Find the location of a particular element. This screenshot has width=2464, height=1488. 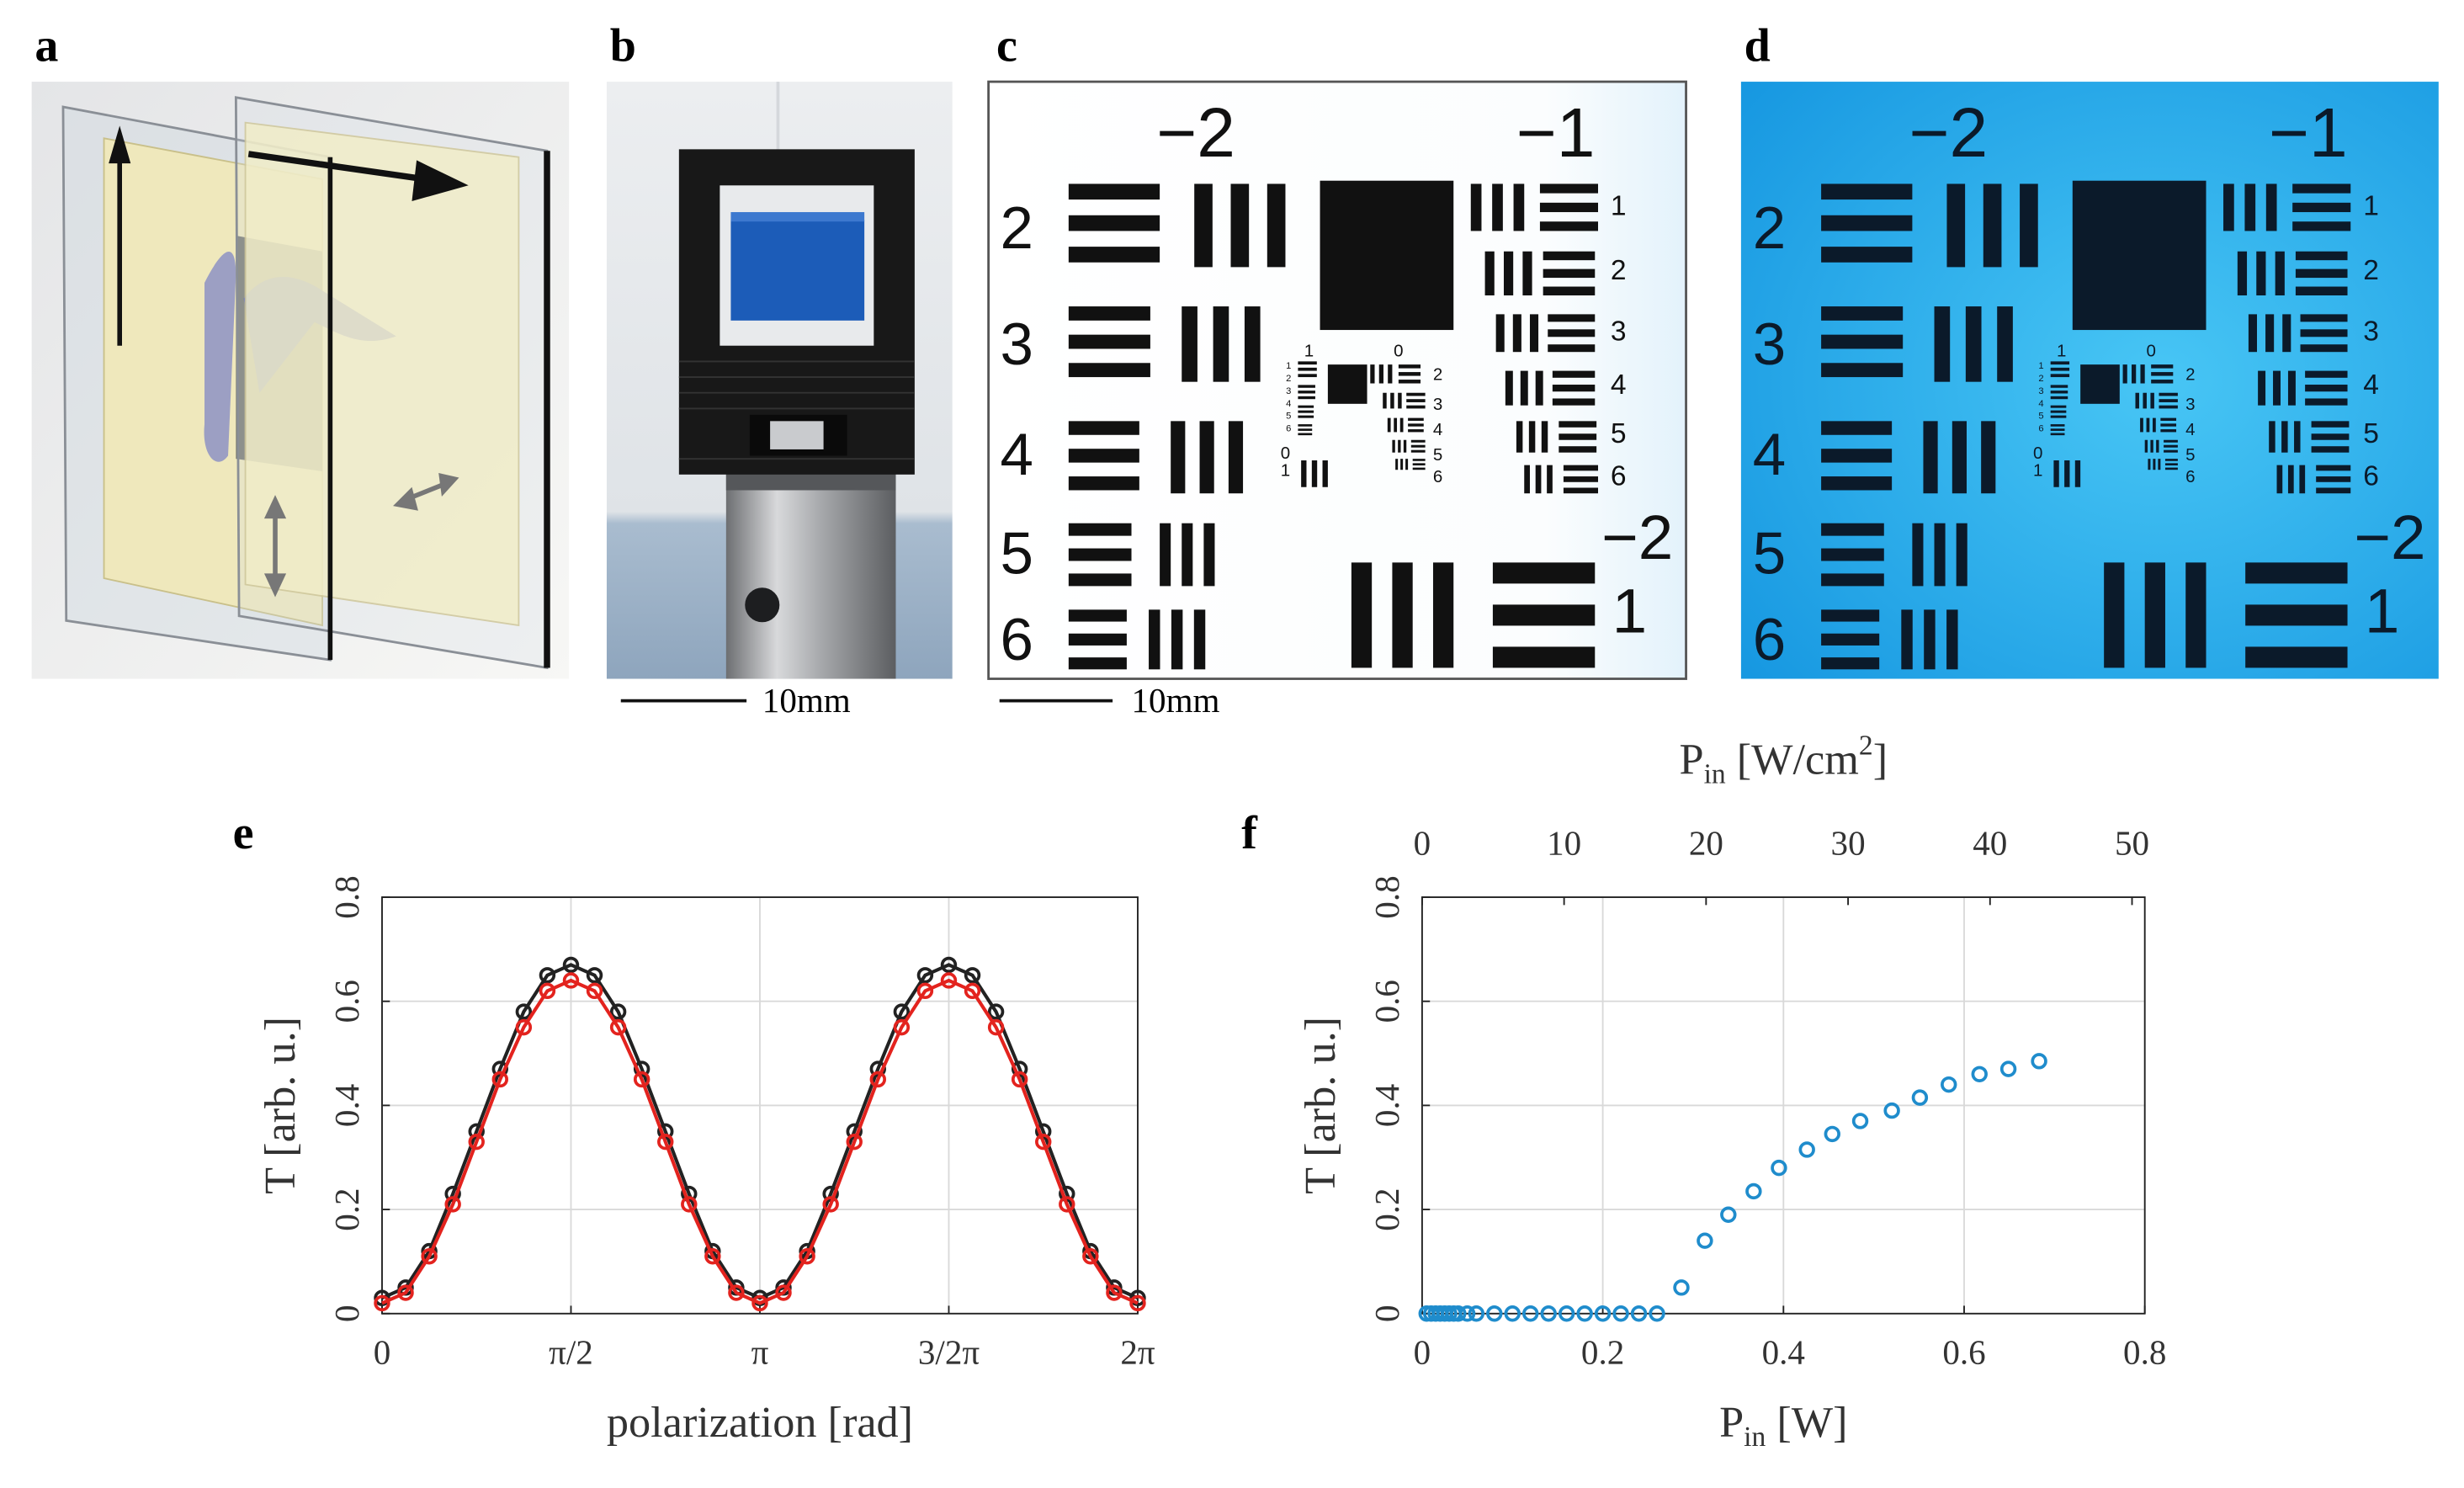

target-label: 1 is located at coordinates (2371, 206).